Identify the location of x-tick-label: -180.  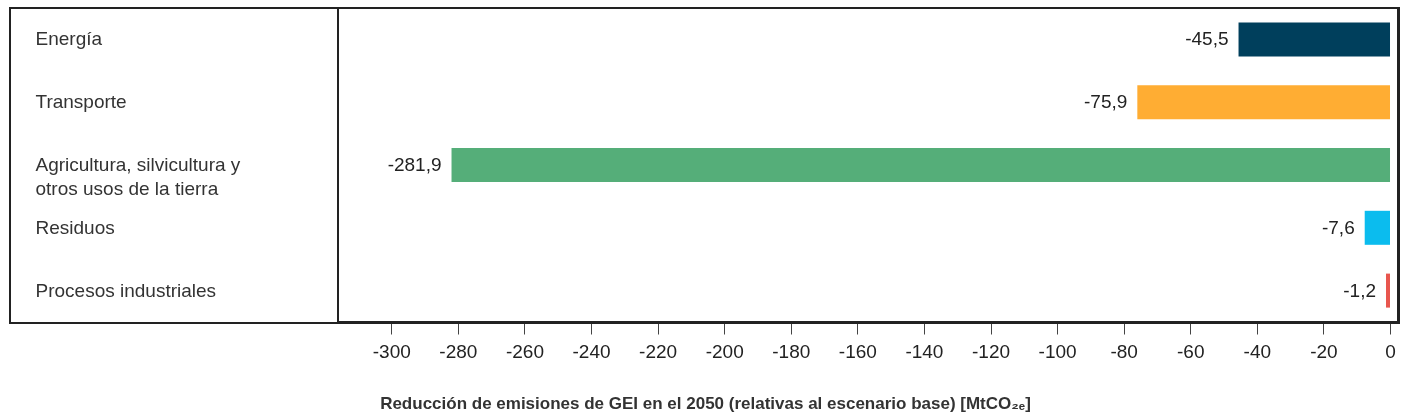
(791, 351).